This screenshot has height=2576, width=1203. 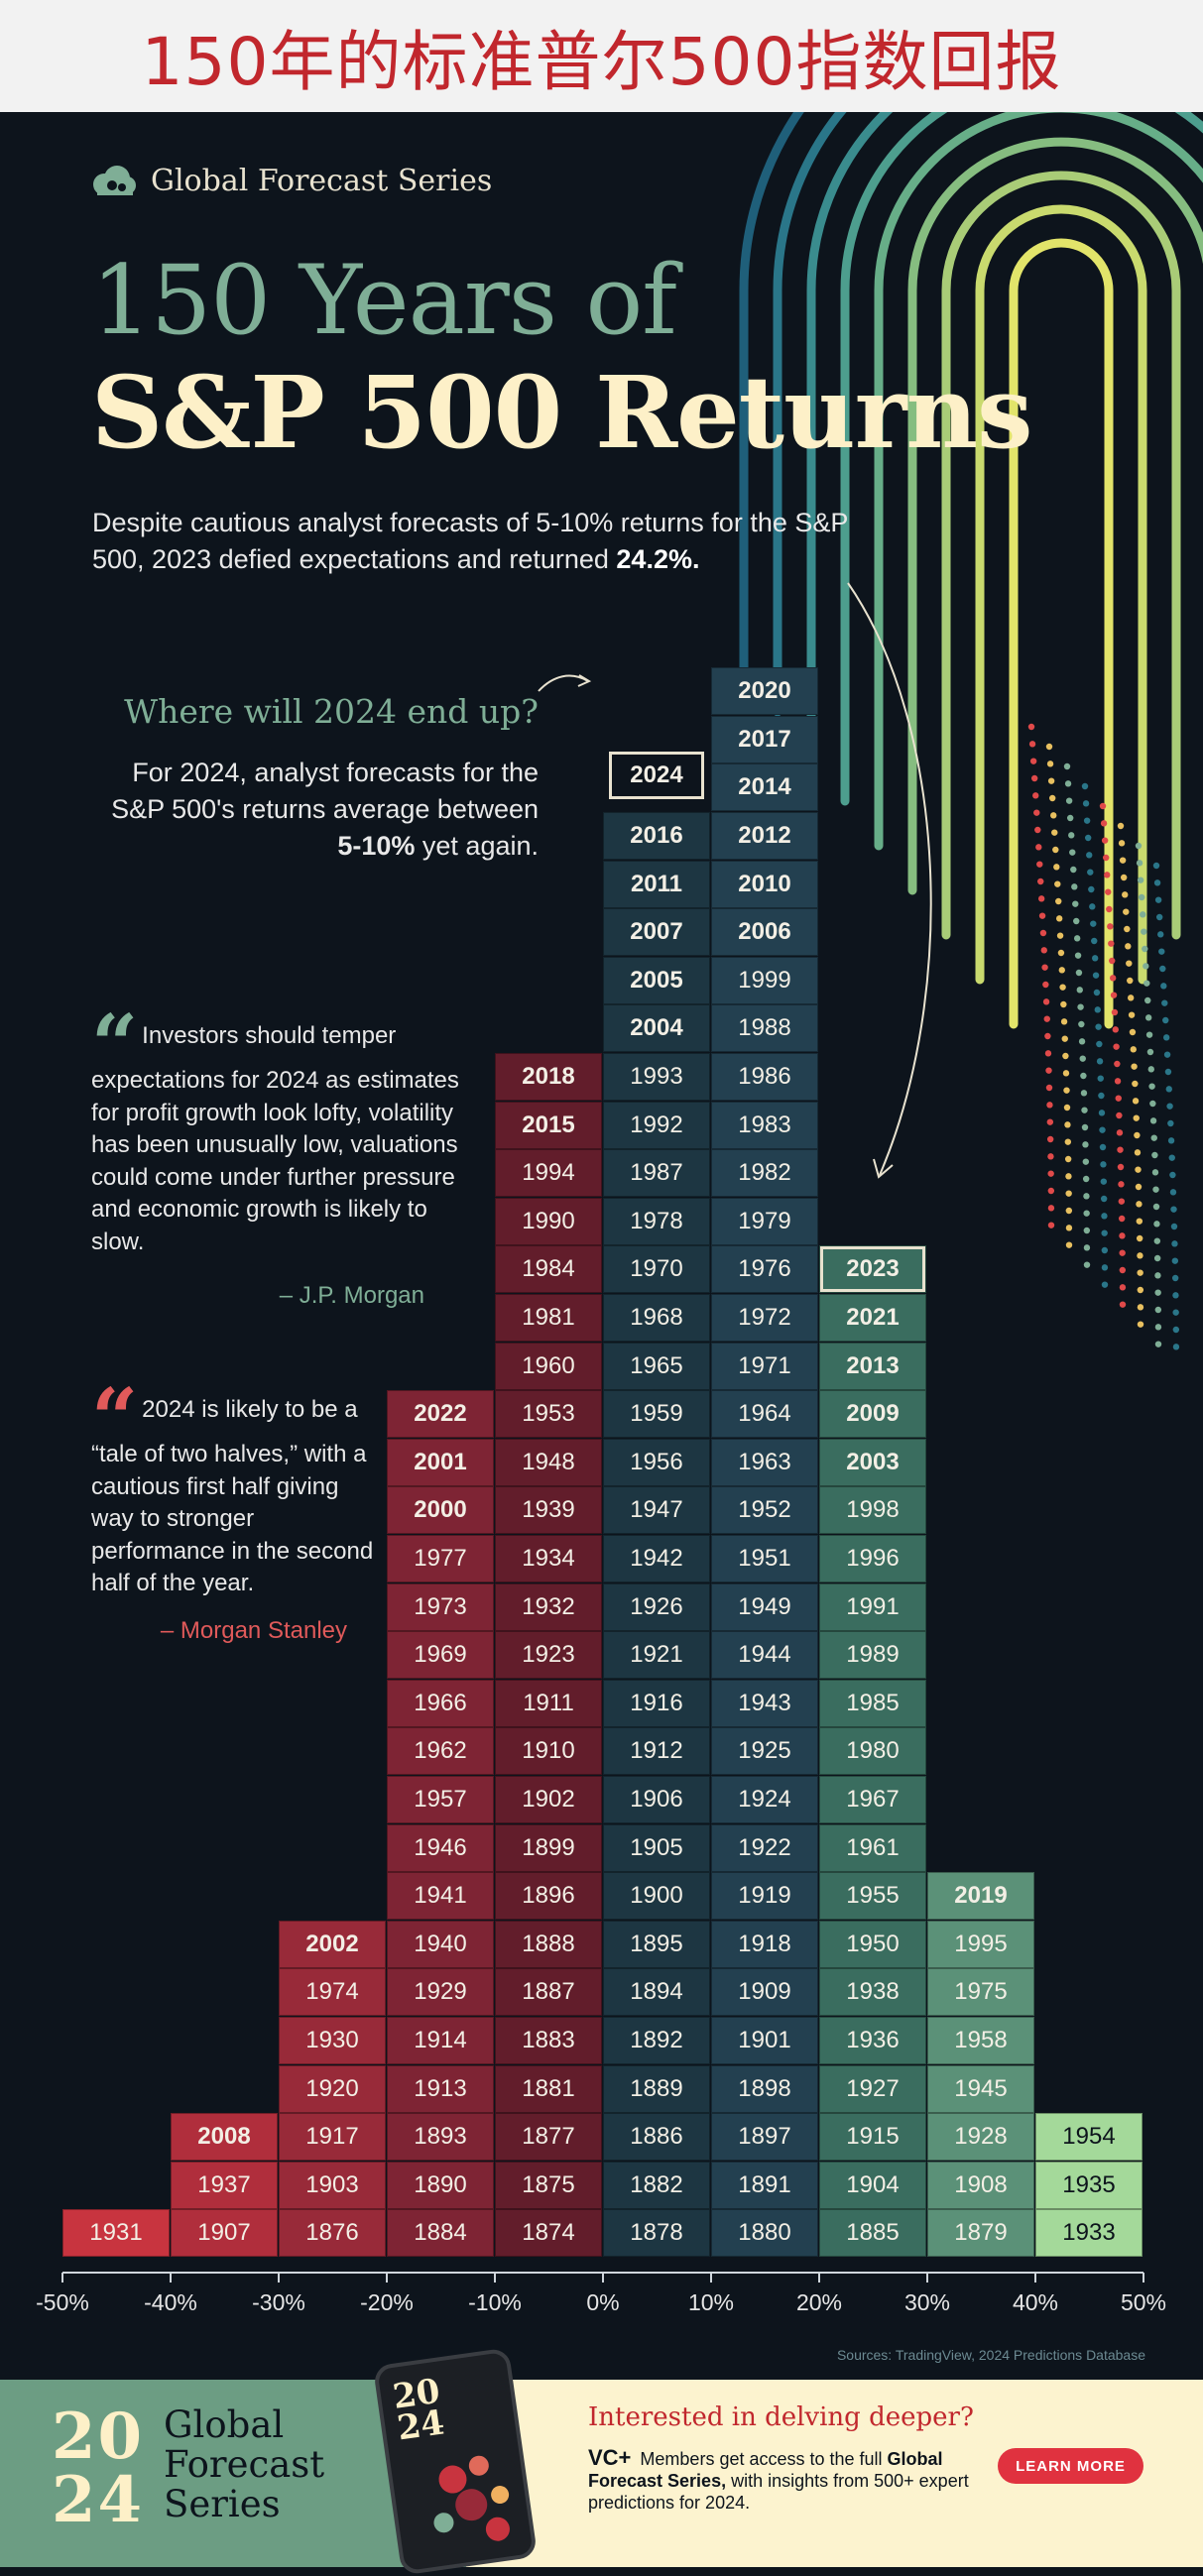 I want to click on year-cell-1998: 1998, so click(x=872, y=1510).